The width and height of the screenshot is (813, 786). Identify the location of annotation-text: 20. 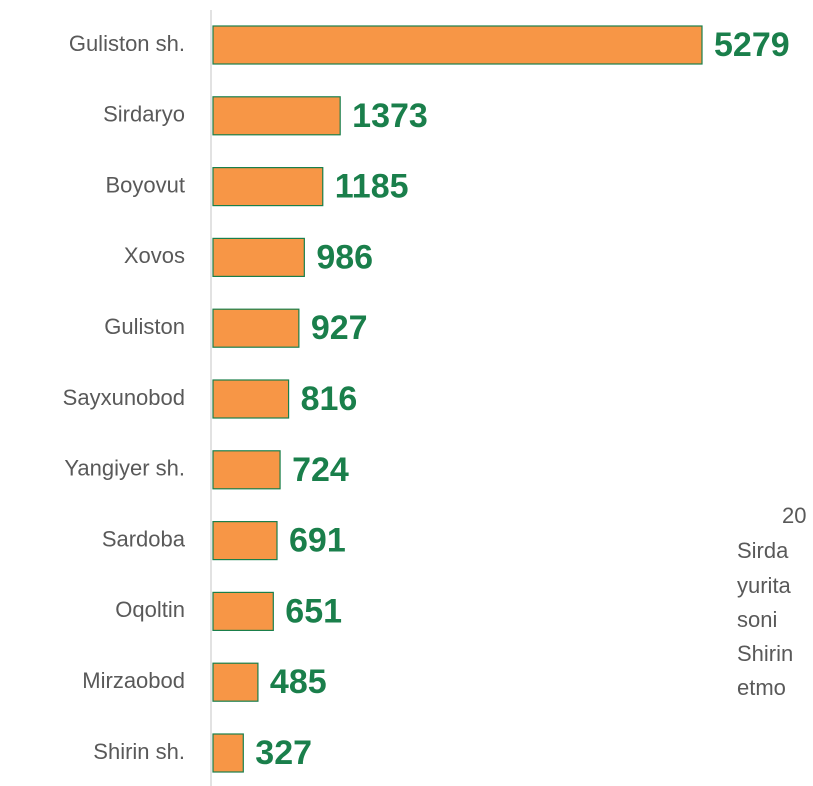
(794, 515).